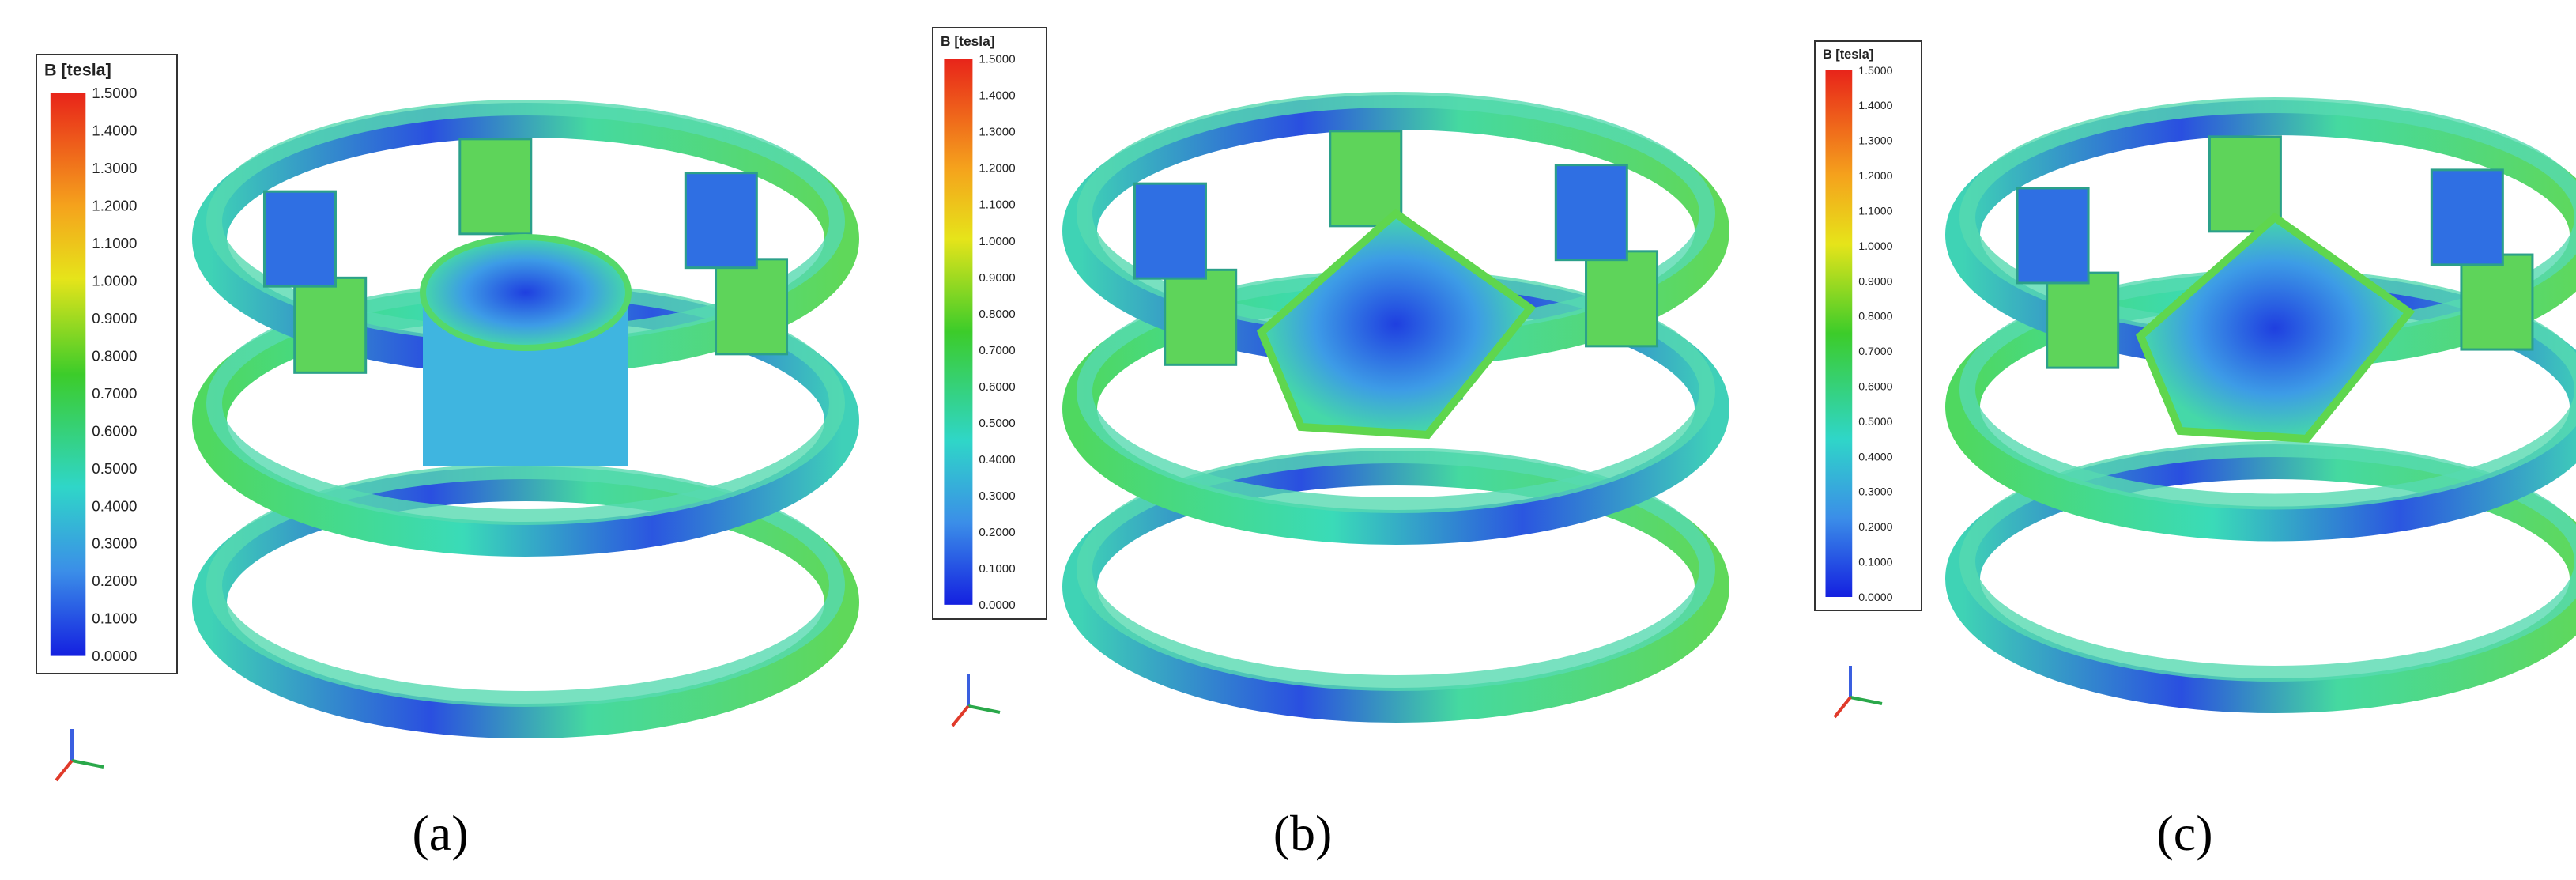 This screenshot has height=880, width=2576. What do you see at coordinates (1303, 833) in the screenshot?
I see `caption: (b)` at bounding box center [1303, 833].